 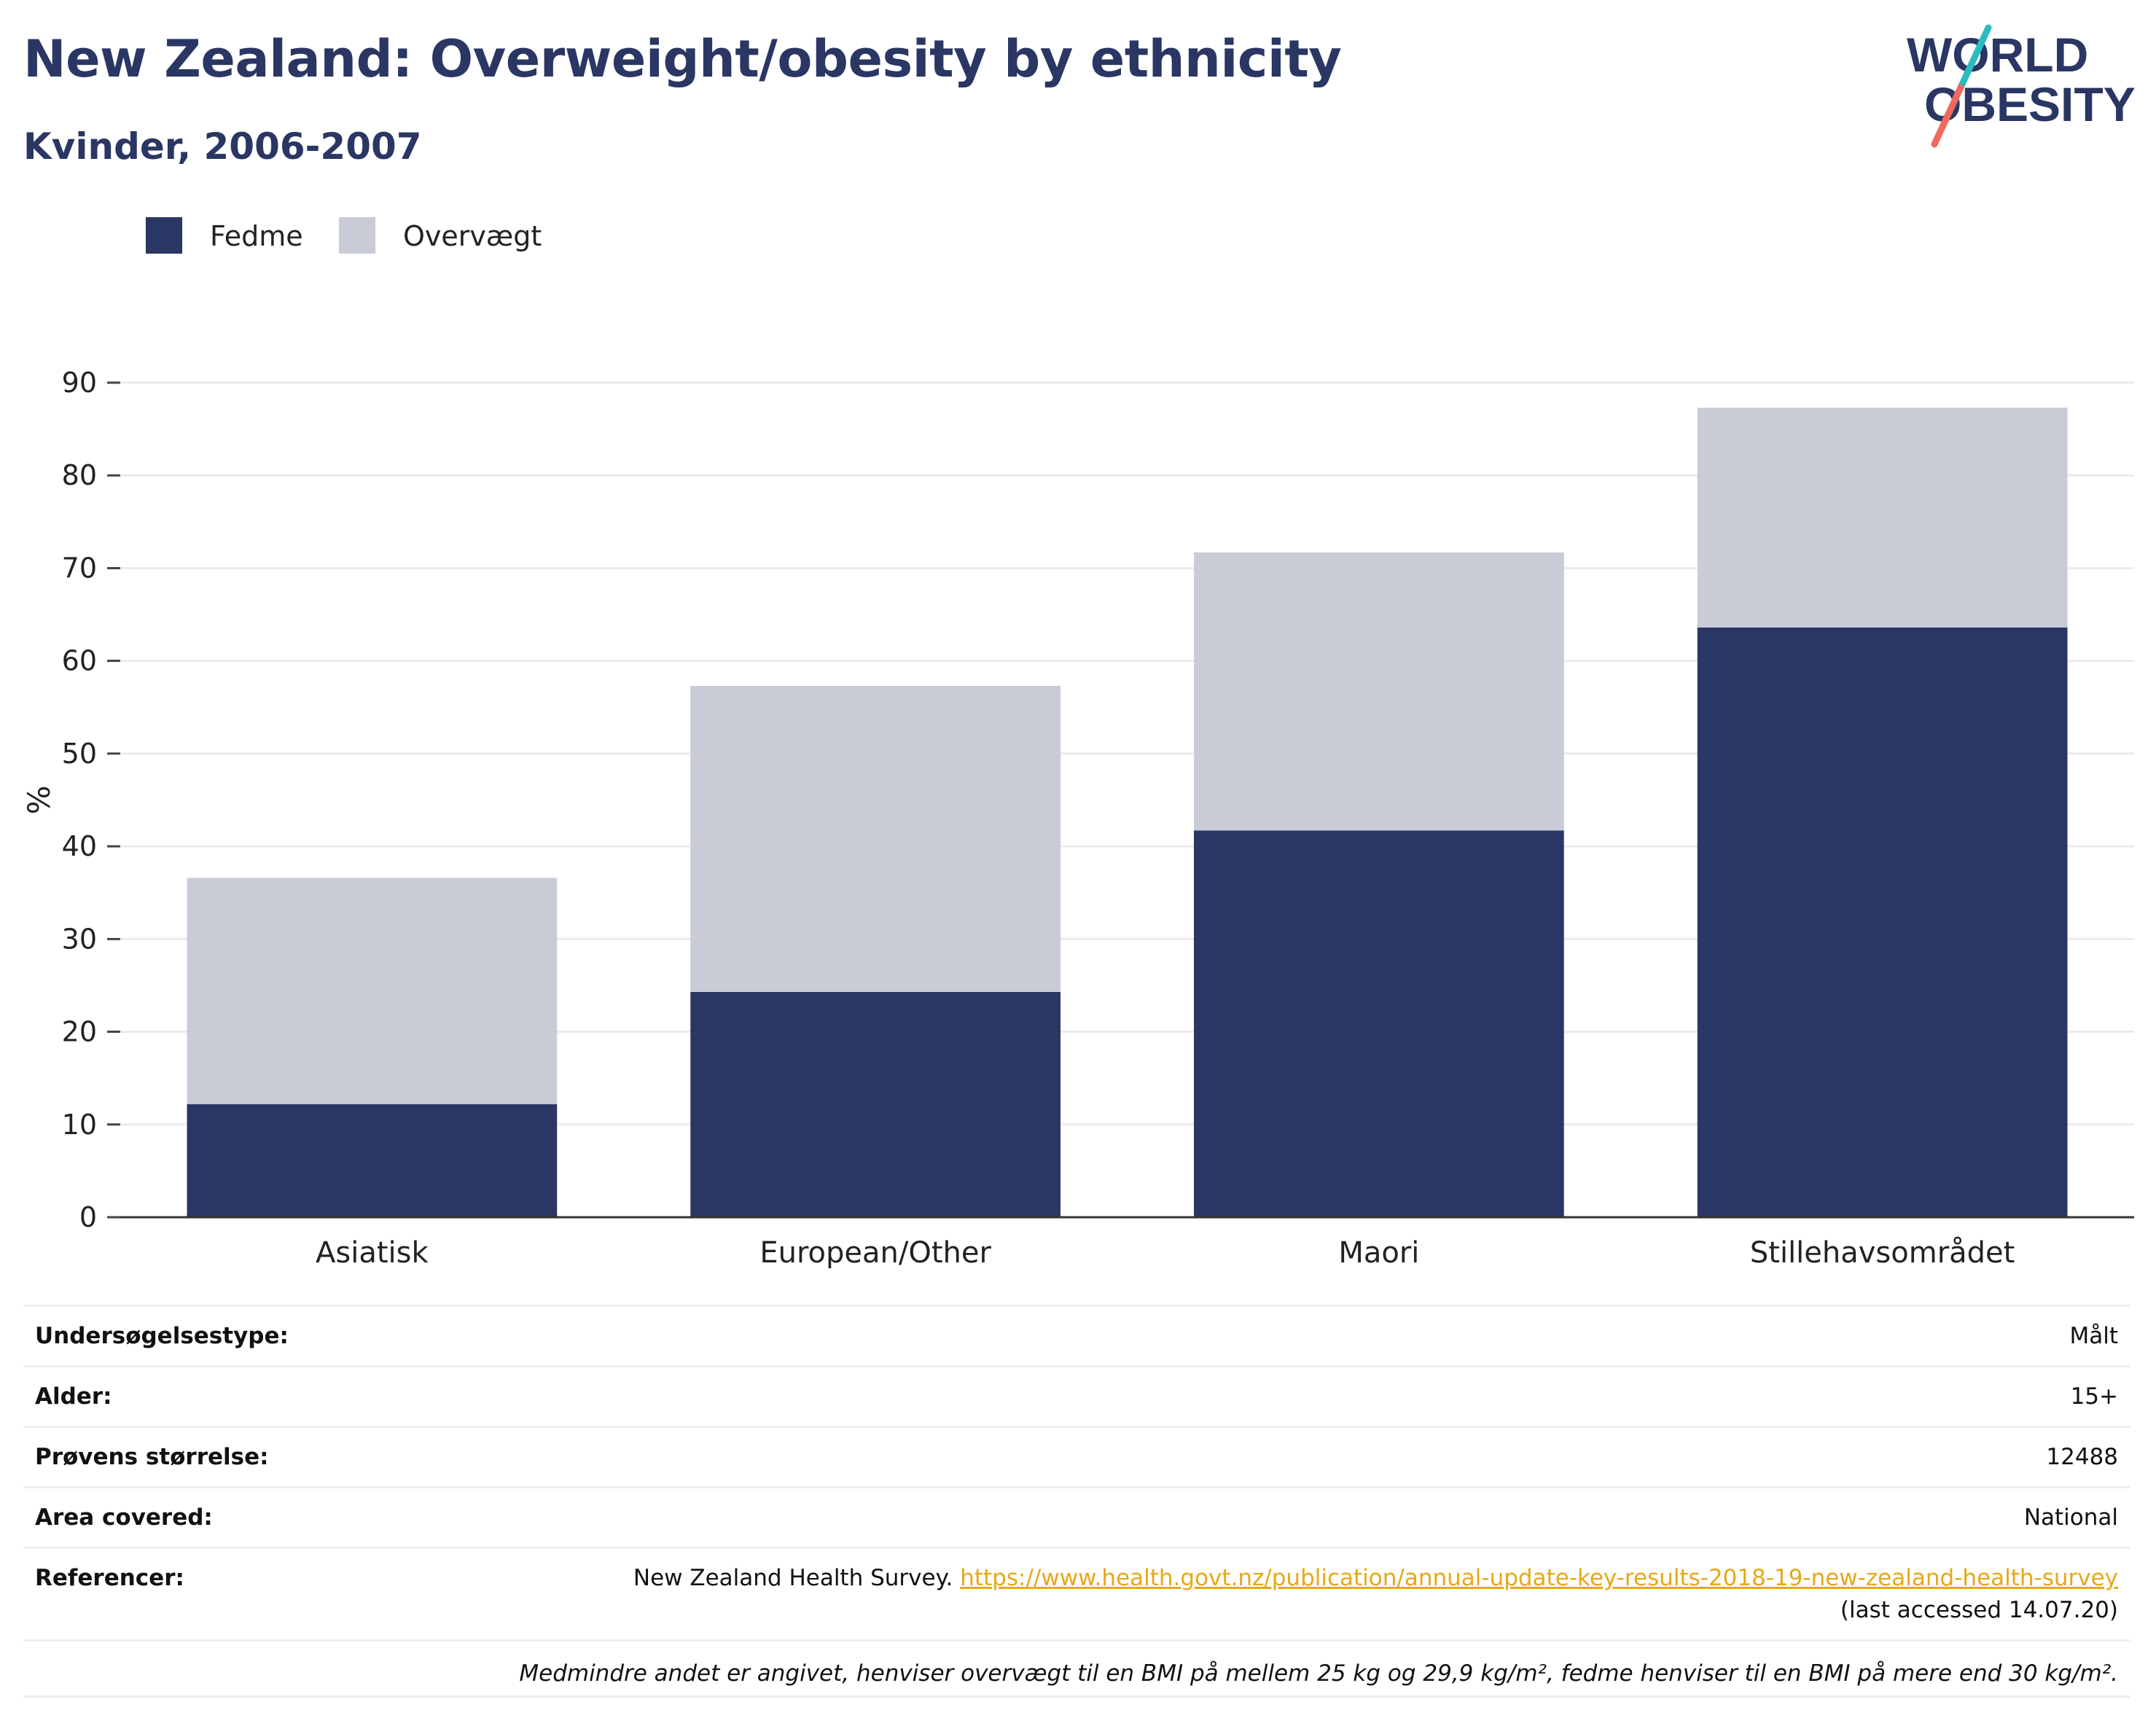 What do you see at coordinates (162, 1336) in the screenshot?
I see `info-label-survey-type: Undersøgelsestype:` at bounding box center [162, 1336].